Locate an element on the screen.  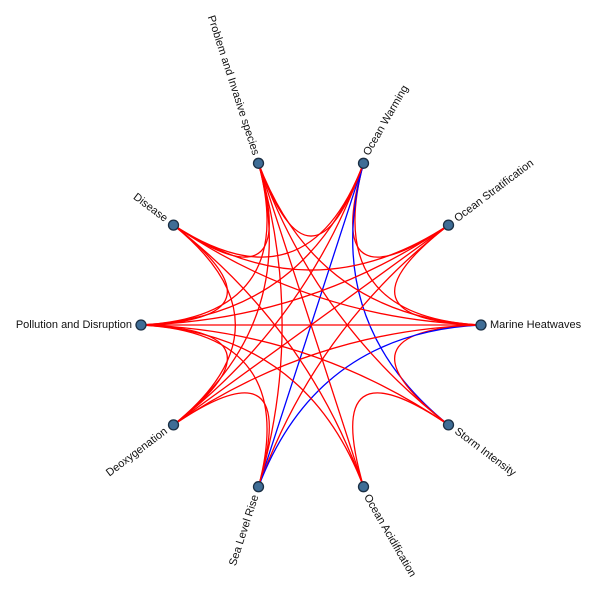
node-label-pollution-and-disruption: Pollution and Disruption is located at coordinates (74, 325).